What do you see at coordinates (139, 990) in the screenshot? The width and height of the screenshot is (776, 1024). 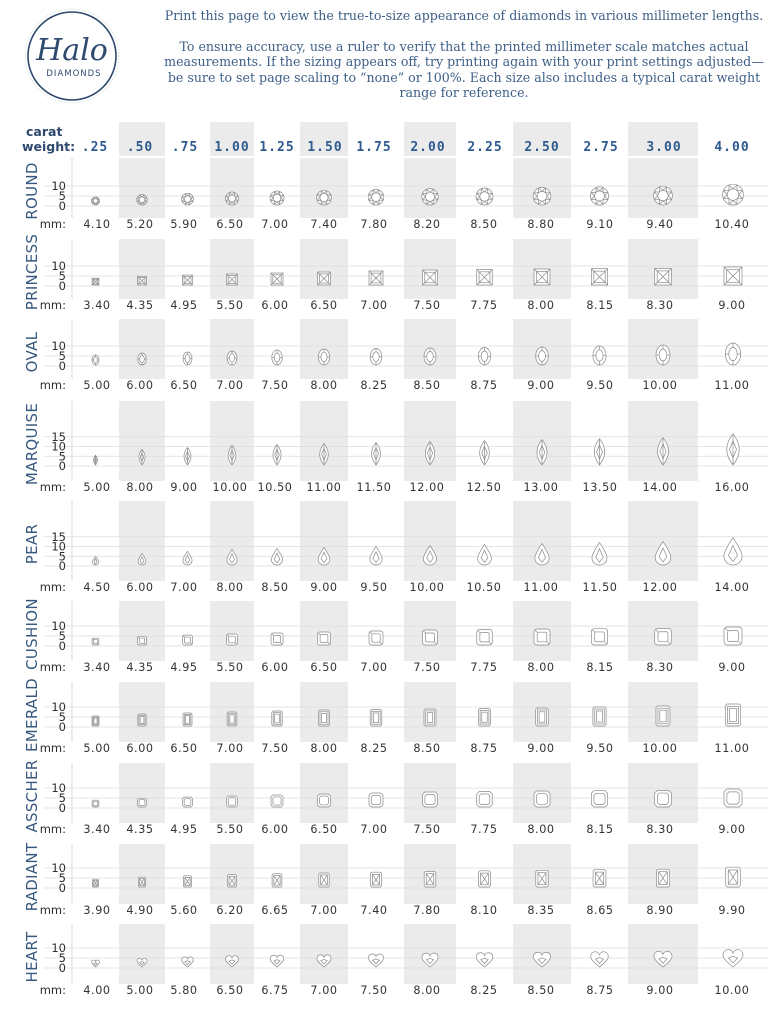 I see `mm-value: 5.00` at bounding box center [139, 990].